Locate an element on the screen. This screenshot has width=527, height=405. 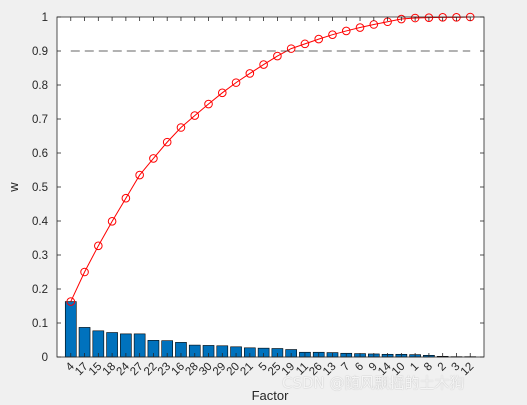
y-tick-label: 0.8 is located at coordinates (40, 86).